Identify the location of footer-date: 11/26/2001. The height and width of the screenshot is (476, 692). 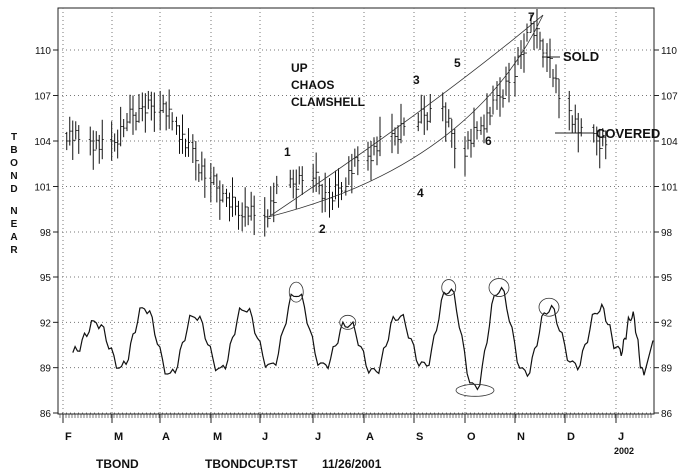
(352, 464).